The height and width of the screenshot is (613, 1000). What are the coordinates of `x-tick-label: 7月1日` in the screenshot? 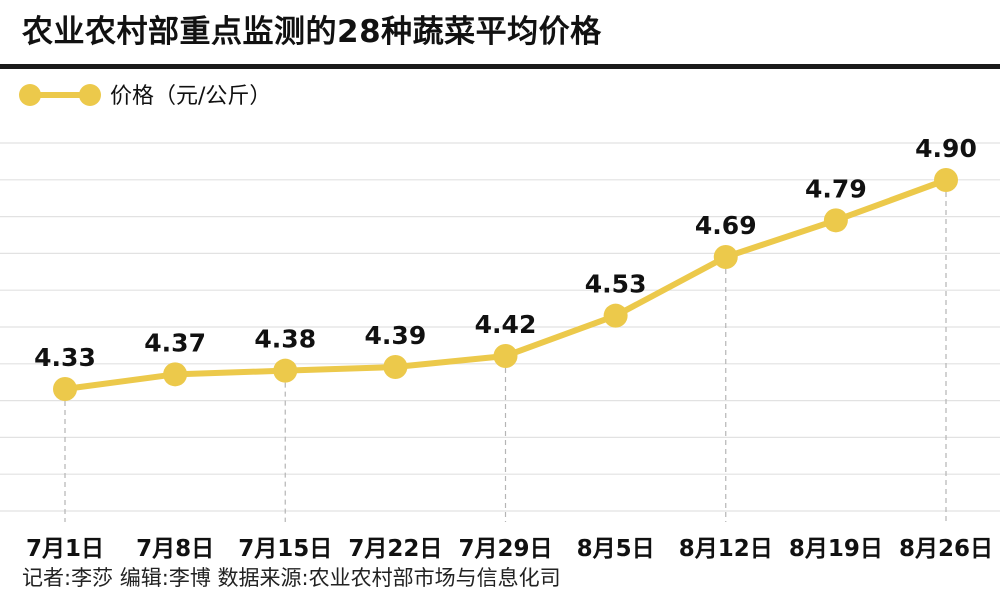 It's located at (65, 549).